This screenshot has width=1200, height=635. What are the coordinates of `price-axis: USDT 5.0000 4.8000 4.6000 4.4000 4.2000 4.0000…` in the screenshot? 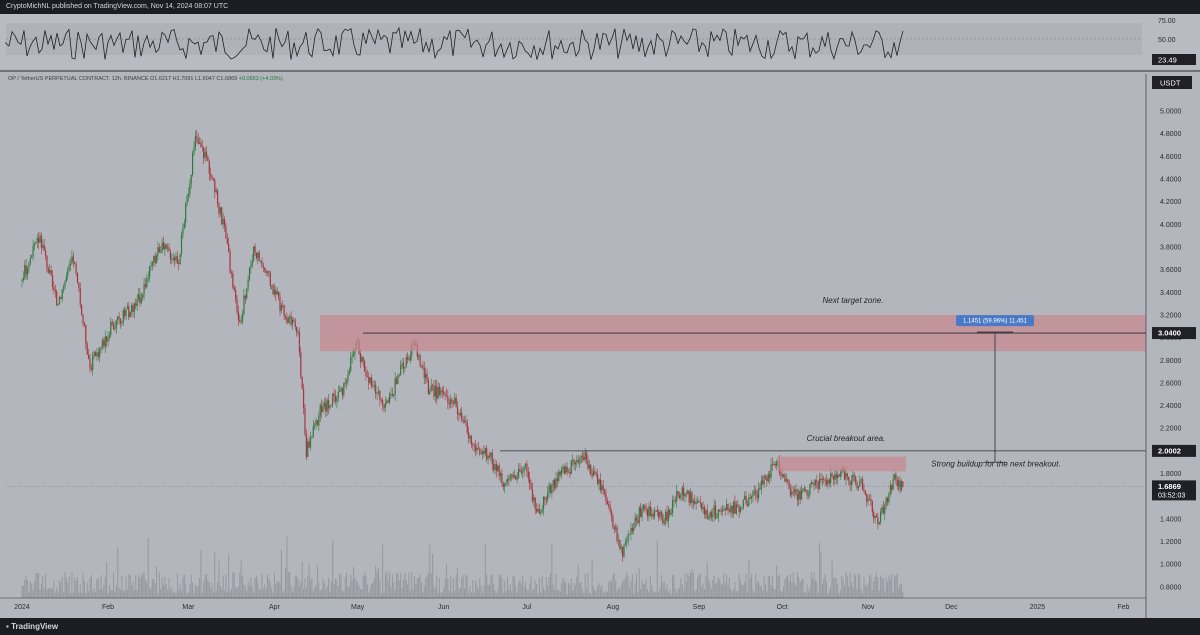 It's located at (1170, 346).